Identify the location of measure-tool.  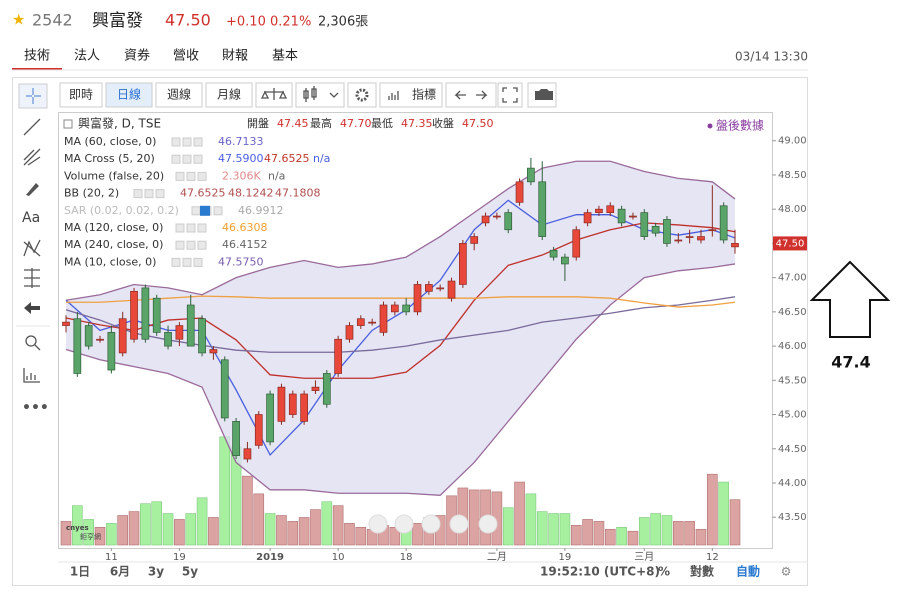
(31, 375).